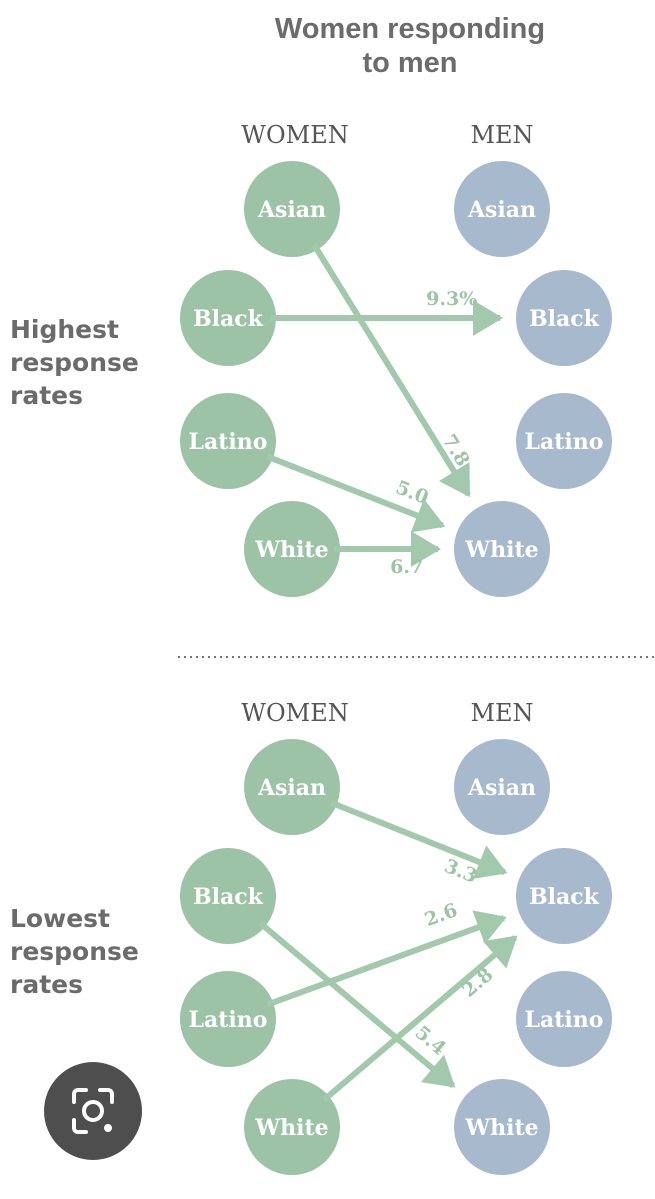 This screenshot has width=655, height=1199. I want to click on men-node-label-asian-0: Asian, so click(501, 210).